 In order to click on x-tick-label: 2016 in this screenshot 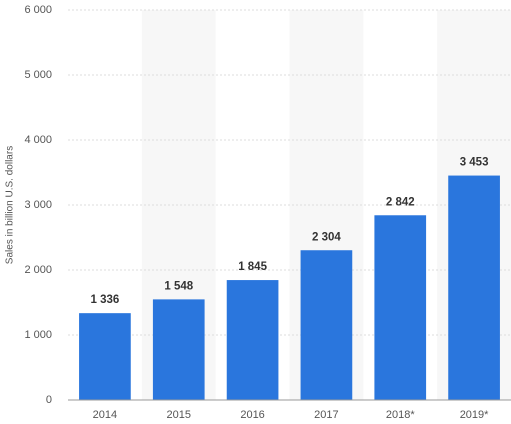, I will do `click(252, 415)`.